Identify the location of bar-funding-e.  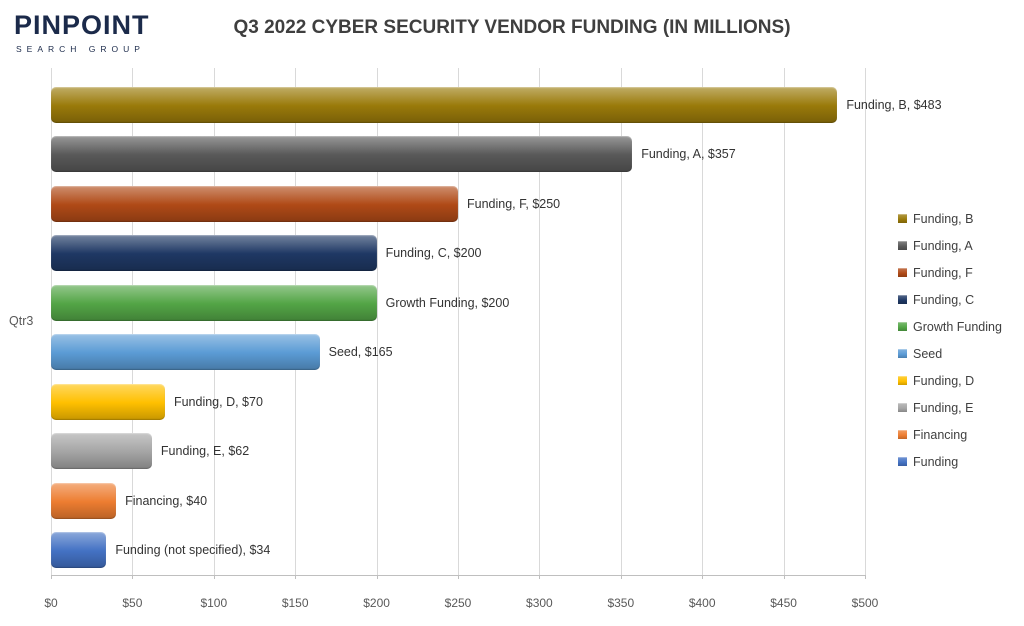
(101, 451).